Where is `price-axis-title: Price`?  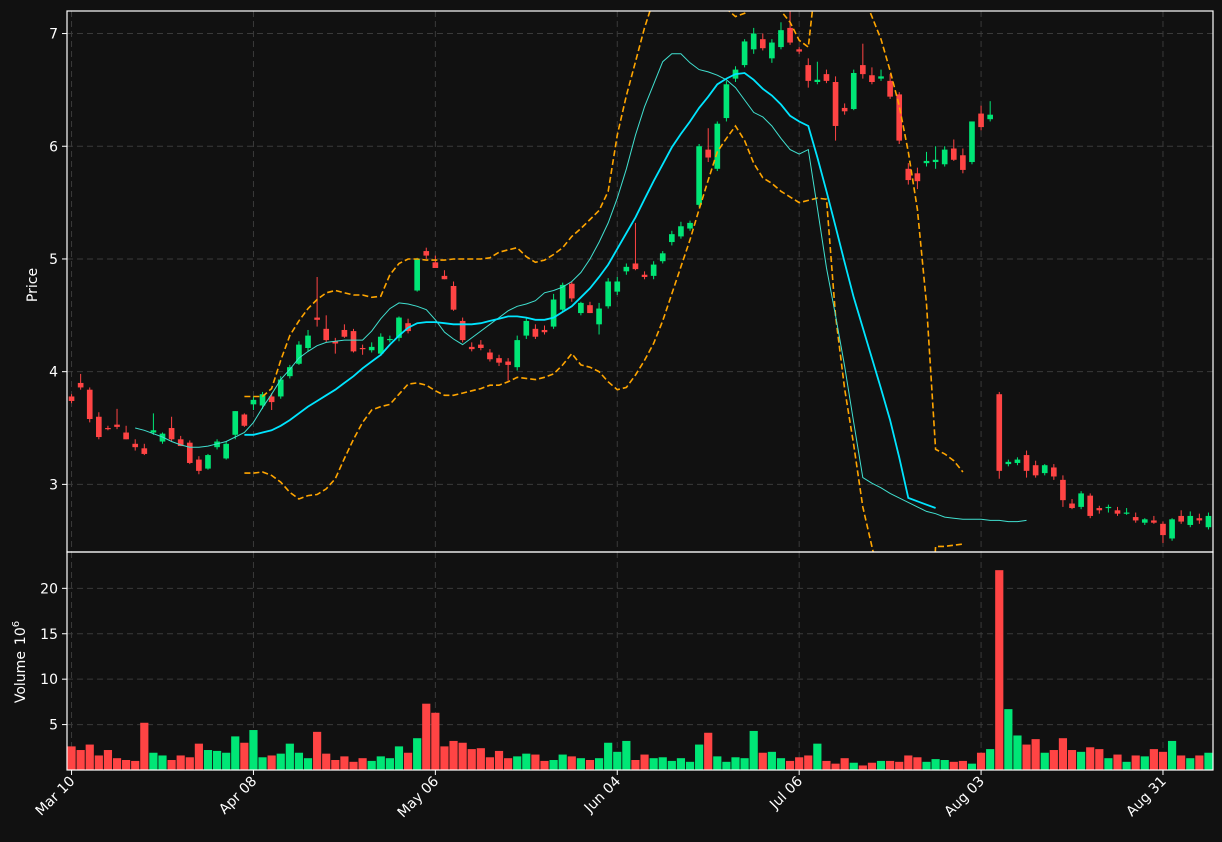 price-axis-title: Price is located at coordinates (33, 285).